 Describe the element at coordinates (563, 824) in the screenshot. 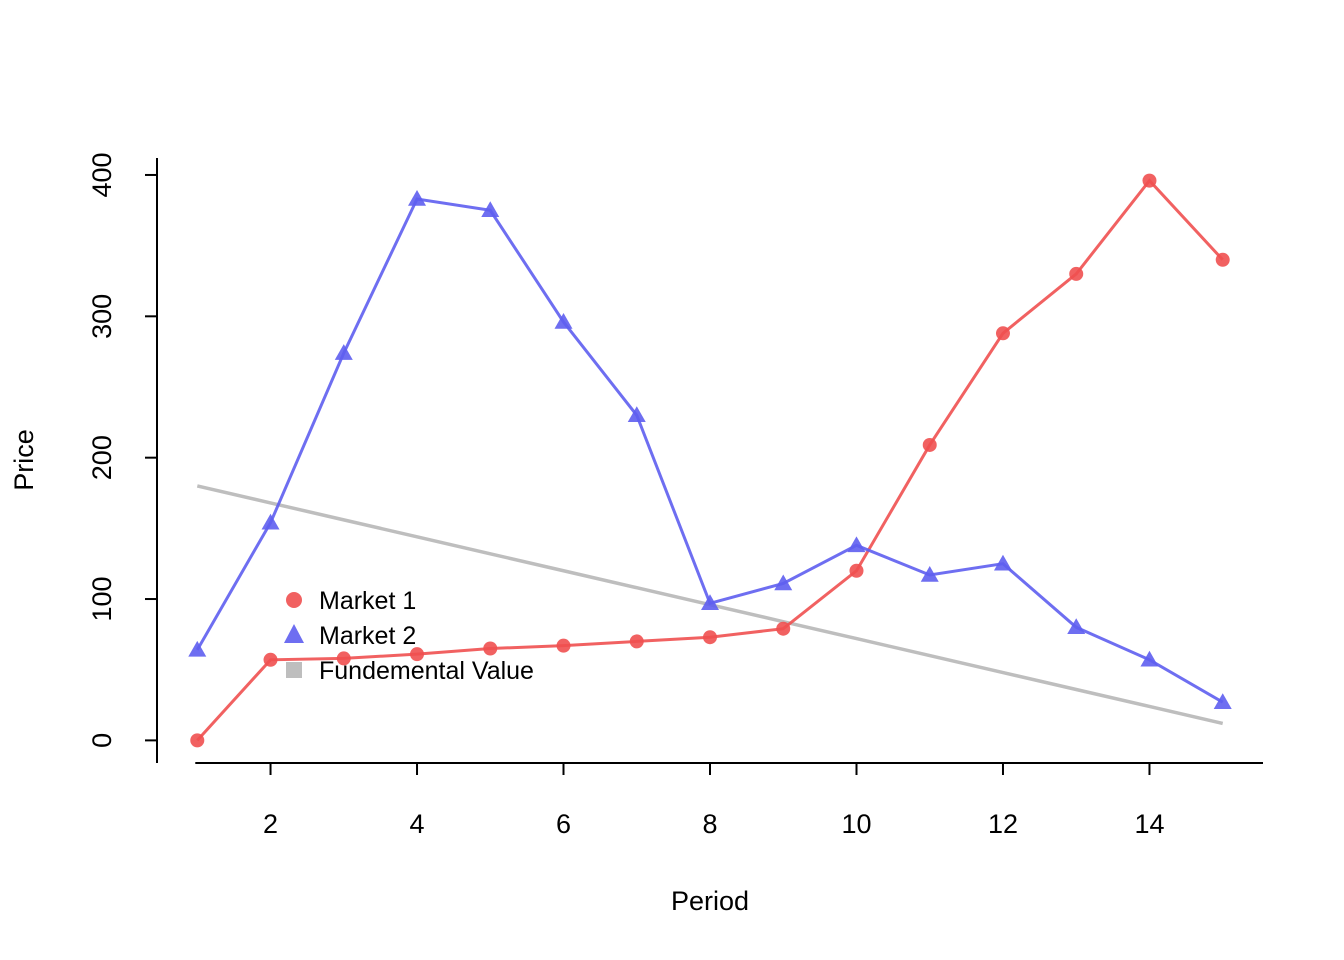

I see `x-tick-label: 6` at that location.